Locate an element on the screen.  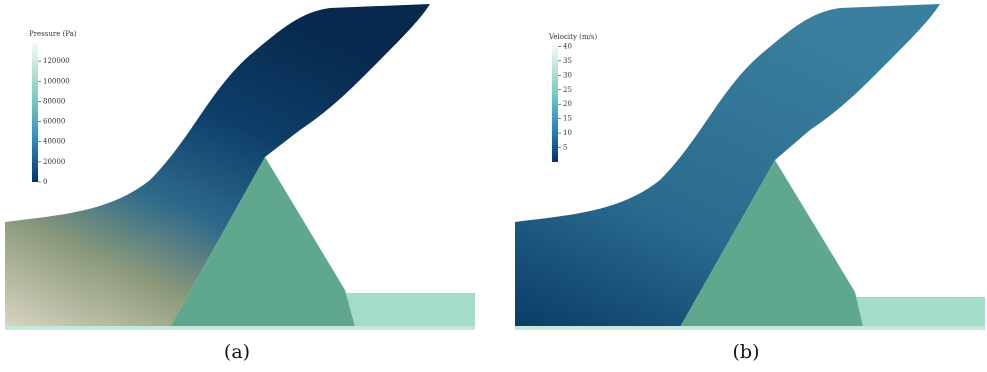
colorbar-tick-label: 25 is located at coordinates (567, 90).